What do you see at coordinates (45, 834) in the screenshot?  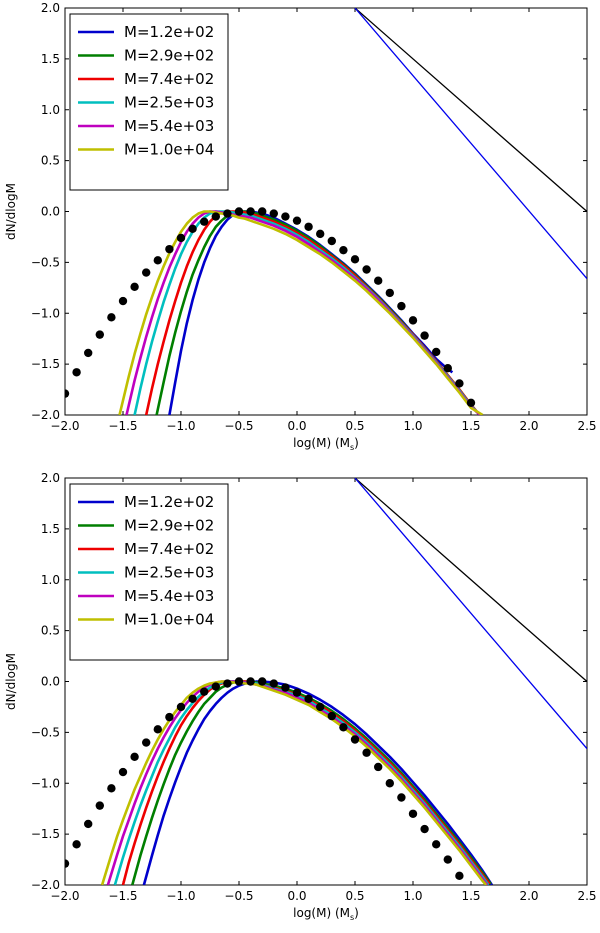 I see `y-tick-label: −1.5` at bounding box center [45, 834].